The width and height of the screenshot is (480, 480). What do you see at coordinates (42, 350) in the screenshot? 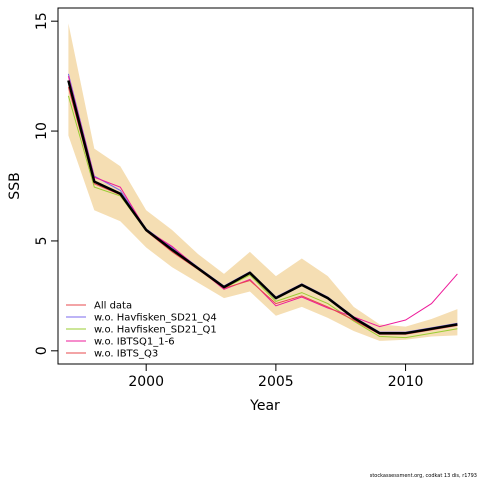
I see `y-tick-label-0: 0` at bounding box center [42, 350].